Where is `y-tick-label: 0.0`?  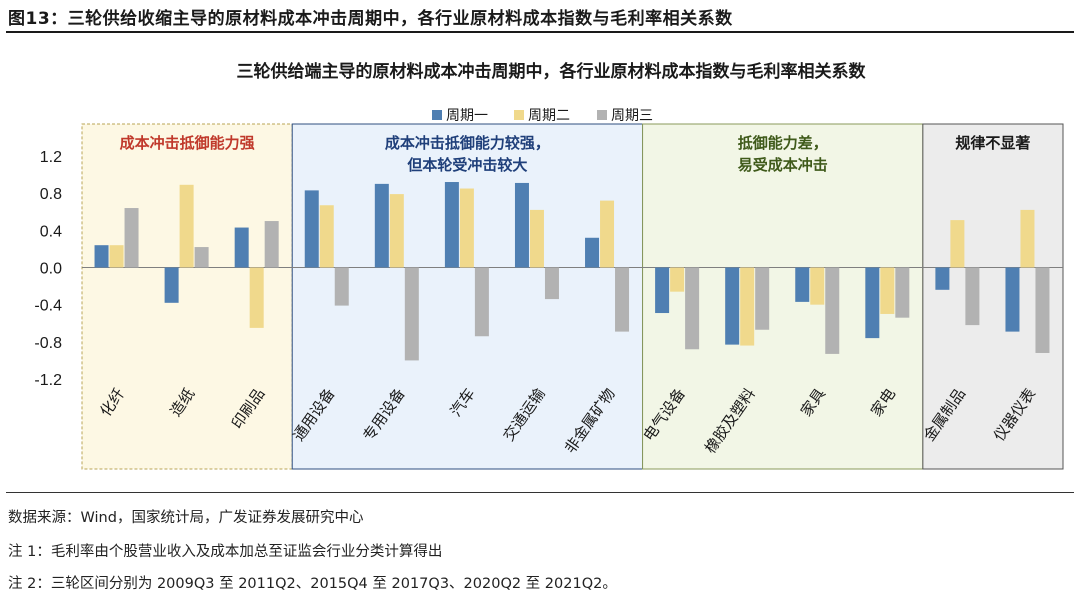 y-tick-label: 0.0 is located at coordinates (51, 269).